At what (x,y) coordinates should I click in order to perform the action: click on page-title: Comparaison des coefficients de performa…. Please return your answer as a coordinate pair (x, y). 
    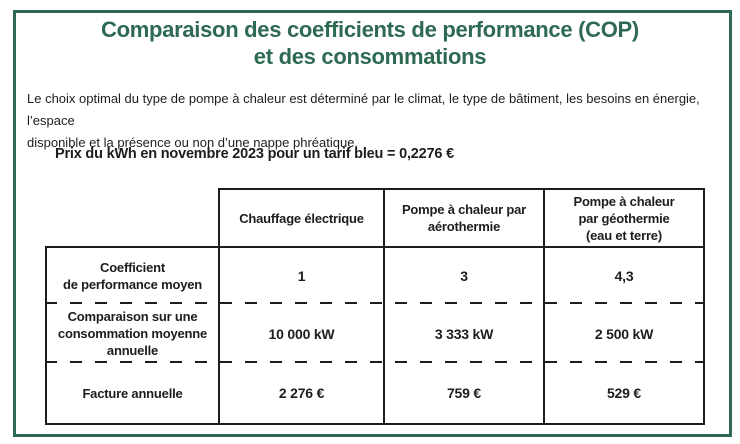
    Looking at the image, I should click on (370, 43).